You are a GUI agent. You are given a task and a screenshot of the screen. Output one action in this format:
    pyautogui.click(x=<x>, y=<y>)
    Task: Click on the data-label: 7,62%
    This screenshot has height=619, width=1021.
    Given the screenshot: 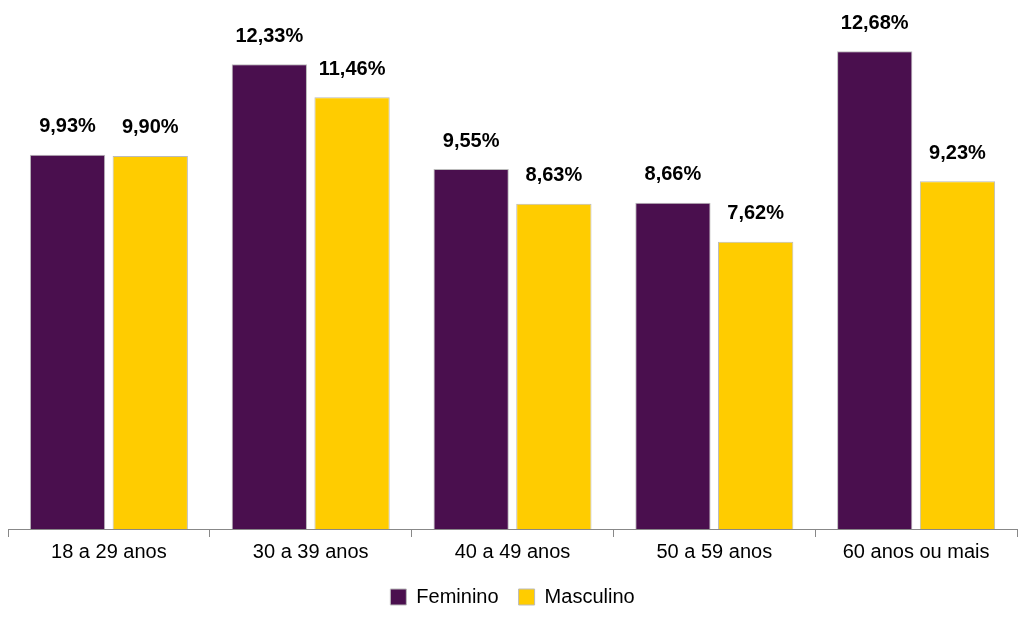 What is the action you would take?
    pyautogui.click(x=756, y=212)
    